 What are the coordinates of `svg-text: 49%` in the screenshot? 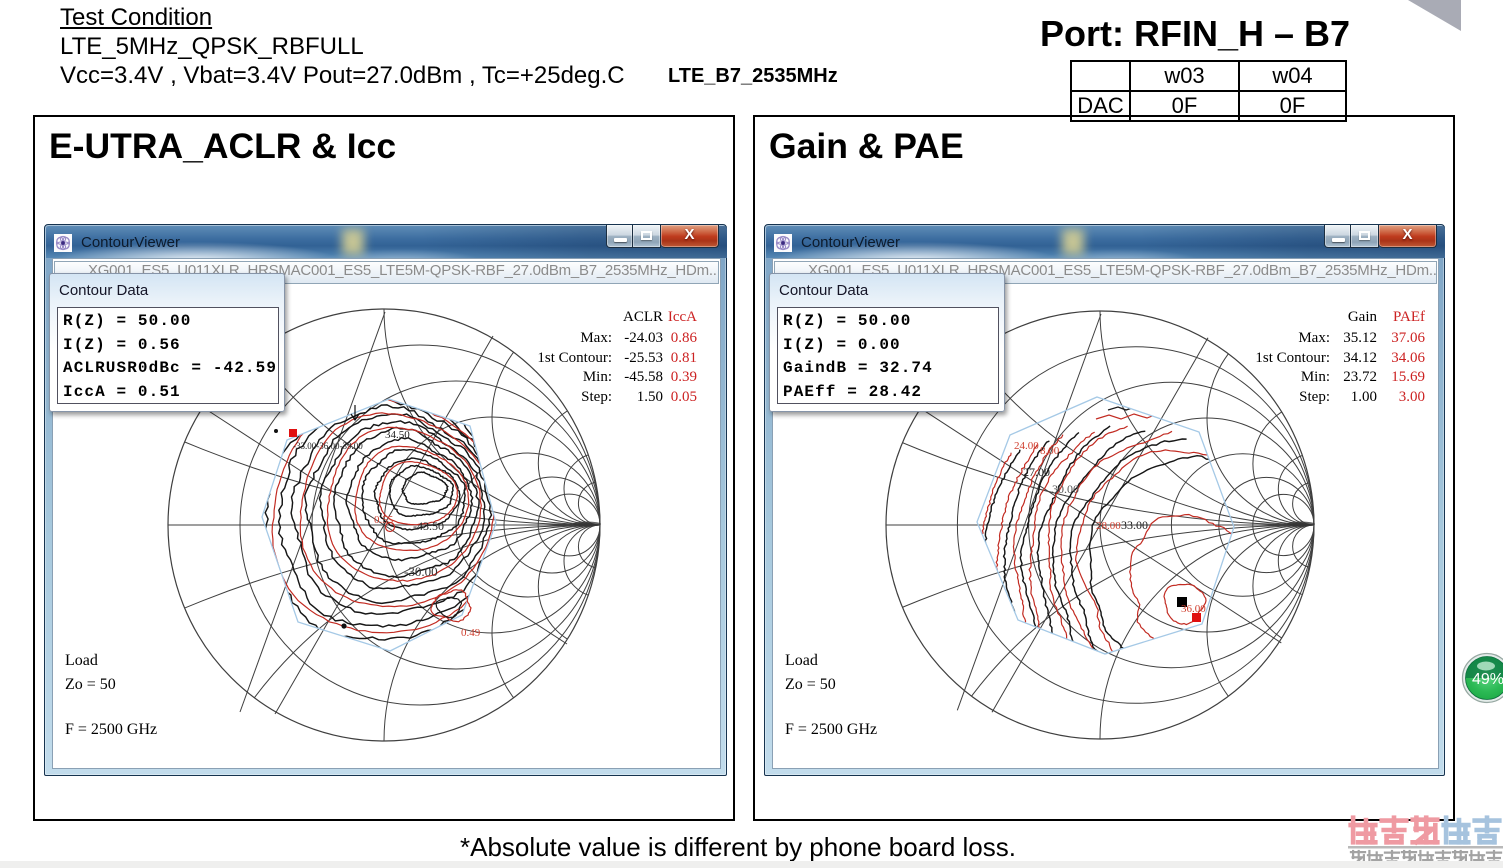 It's located at (1487, 679).